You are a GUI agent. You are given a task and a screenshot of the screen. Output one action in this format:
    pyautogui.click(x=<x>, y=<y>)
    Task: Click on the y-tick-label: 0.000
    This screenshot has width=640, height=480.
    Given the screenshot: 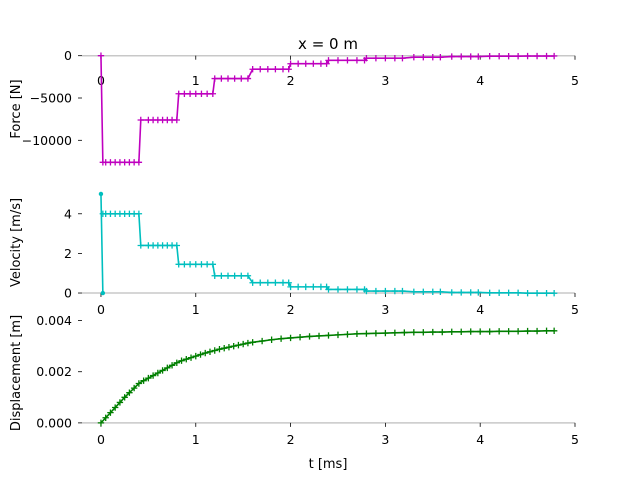 What is the action you would take?
    pyautogui.click(x=54, y=422)
    